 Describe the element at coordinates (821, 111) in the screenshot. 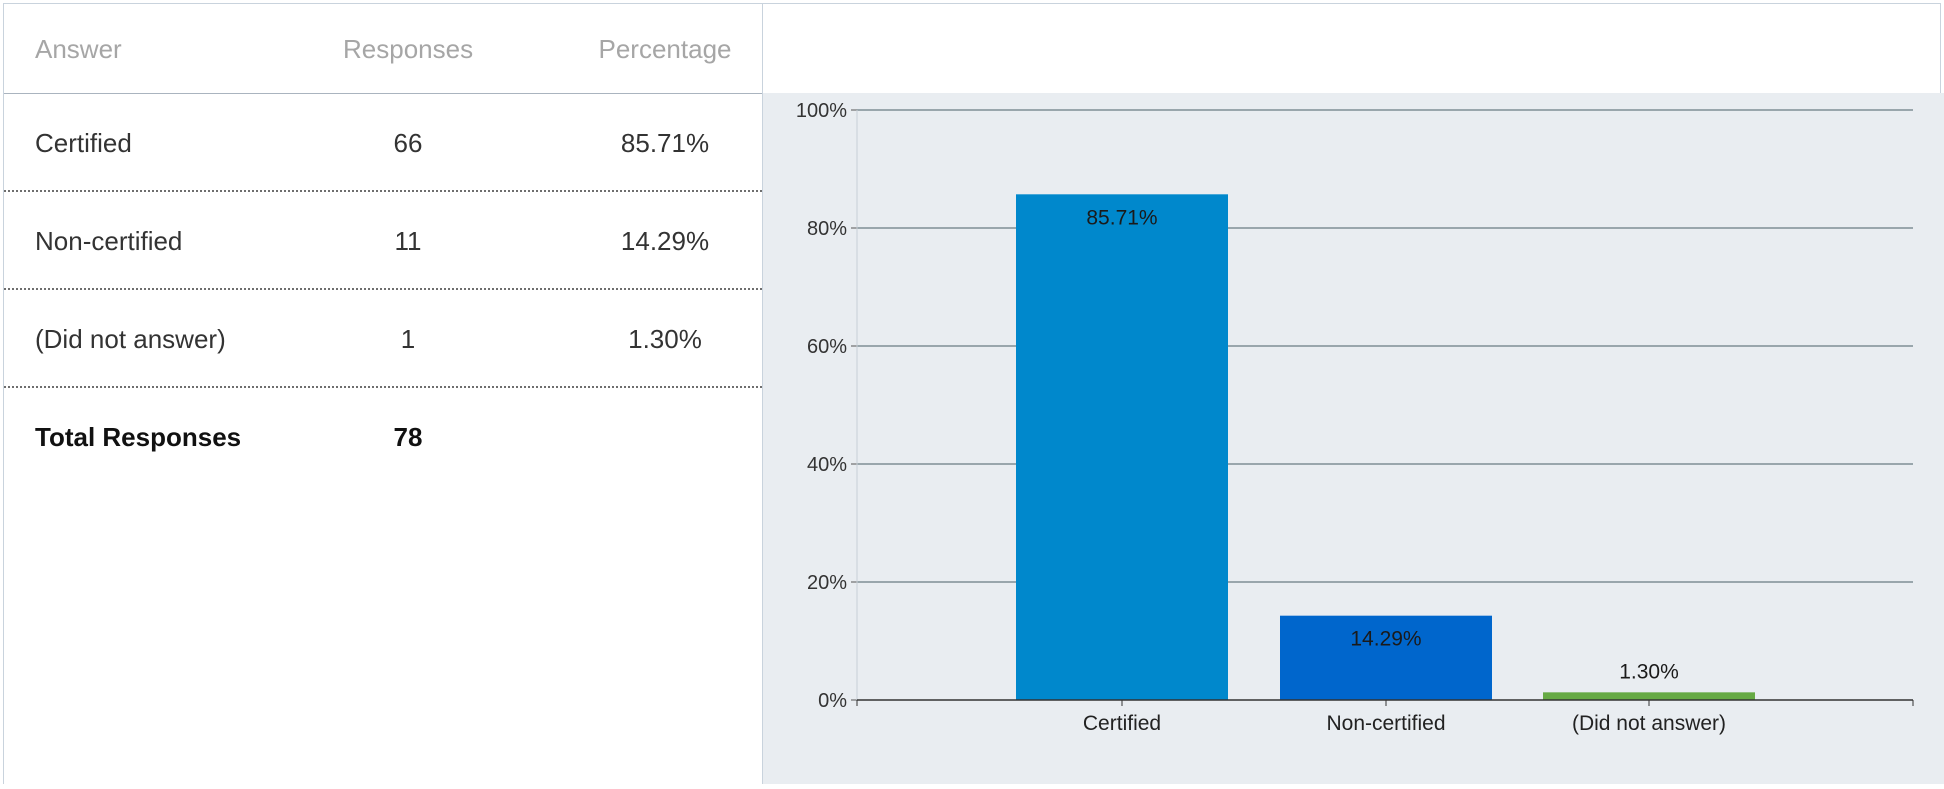

I see `y-tick-label: 100%` at that location.